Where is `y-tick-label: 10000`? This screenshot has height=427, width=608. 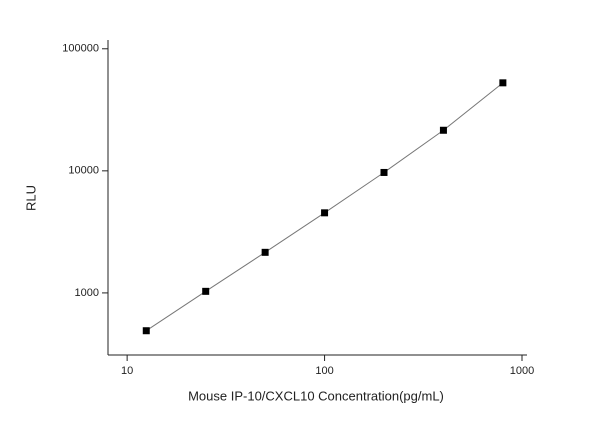 y-tick-label: 10000 is located at coordinates (83, 171).